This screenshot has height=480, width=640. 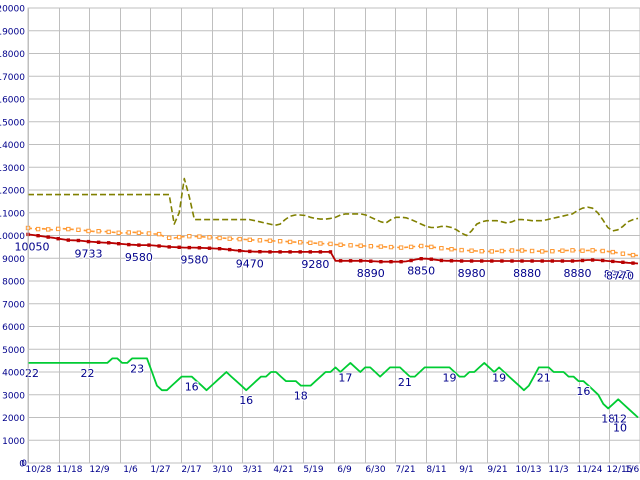 What do you see at coordinates (421, 271) in the screenshot?
I see `price-point-label: 8850` at bounding box center [421, 271].